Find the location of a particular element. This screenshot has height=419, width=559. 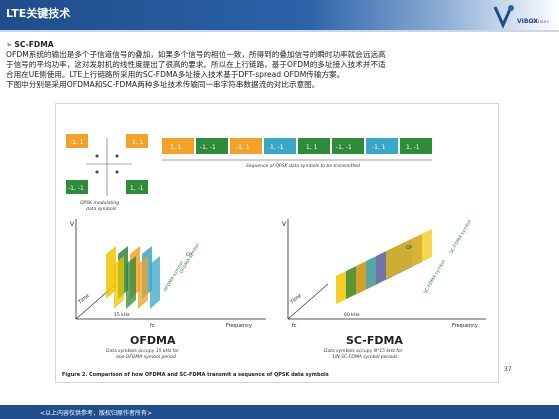

scfdma-title: SC-FDMA is located at coordinates (374, 340).